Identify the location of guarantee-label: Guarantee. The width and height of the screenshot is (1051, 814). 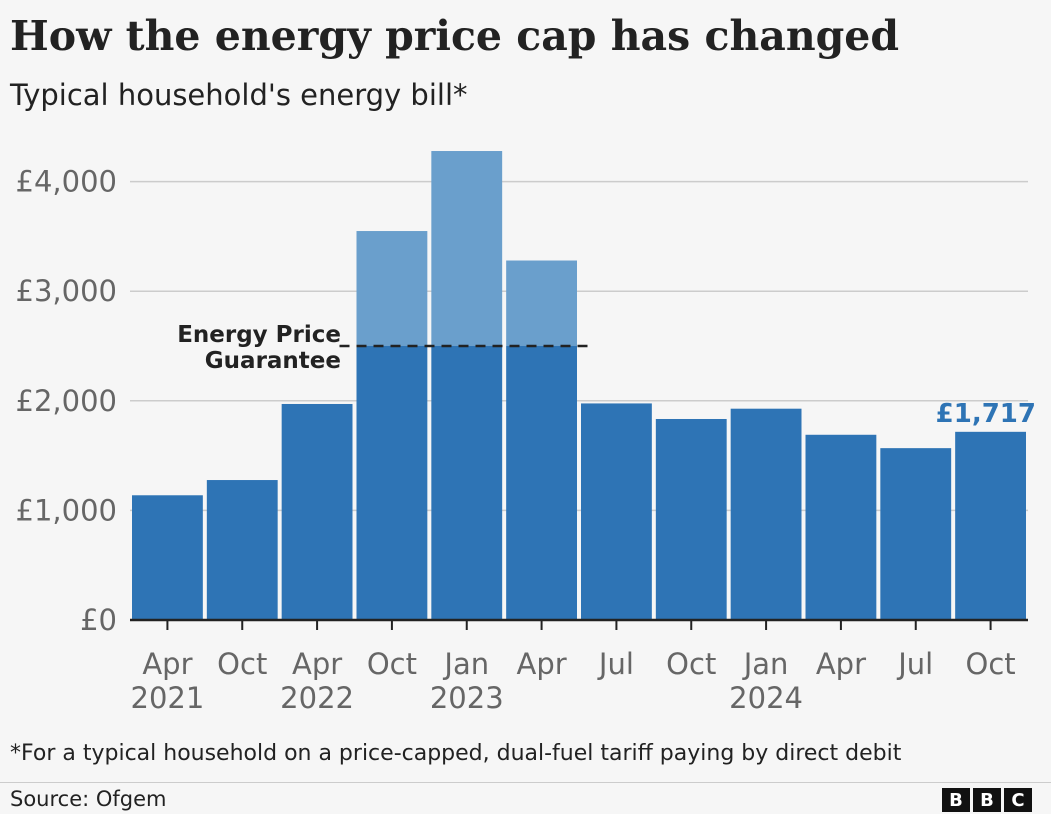
(273, 361).